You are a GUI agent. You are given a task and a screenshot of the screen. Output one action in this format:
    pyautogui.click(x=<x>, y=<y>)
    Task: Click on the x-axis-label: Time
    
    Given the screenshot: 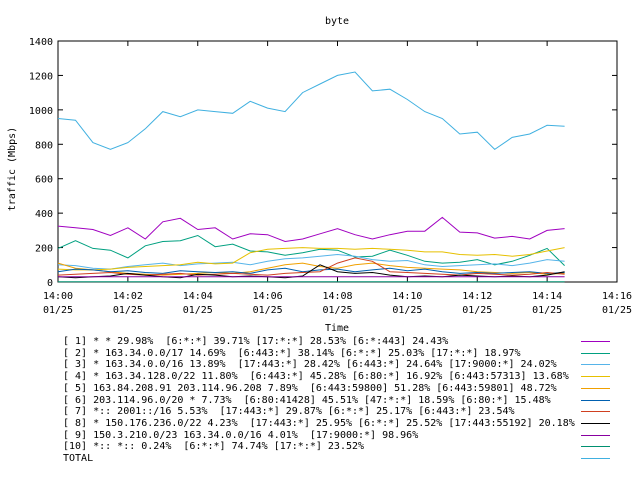 What is the action you would take?
    pyautogui.click(x=337, y=328)
    